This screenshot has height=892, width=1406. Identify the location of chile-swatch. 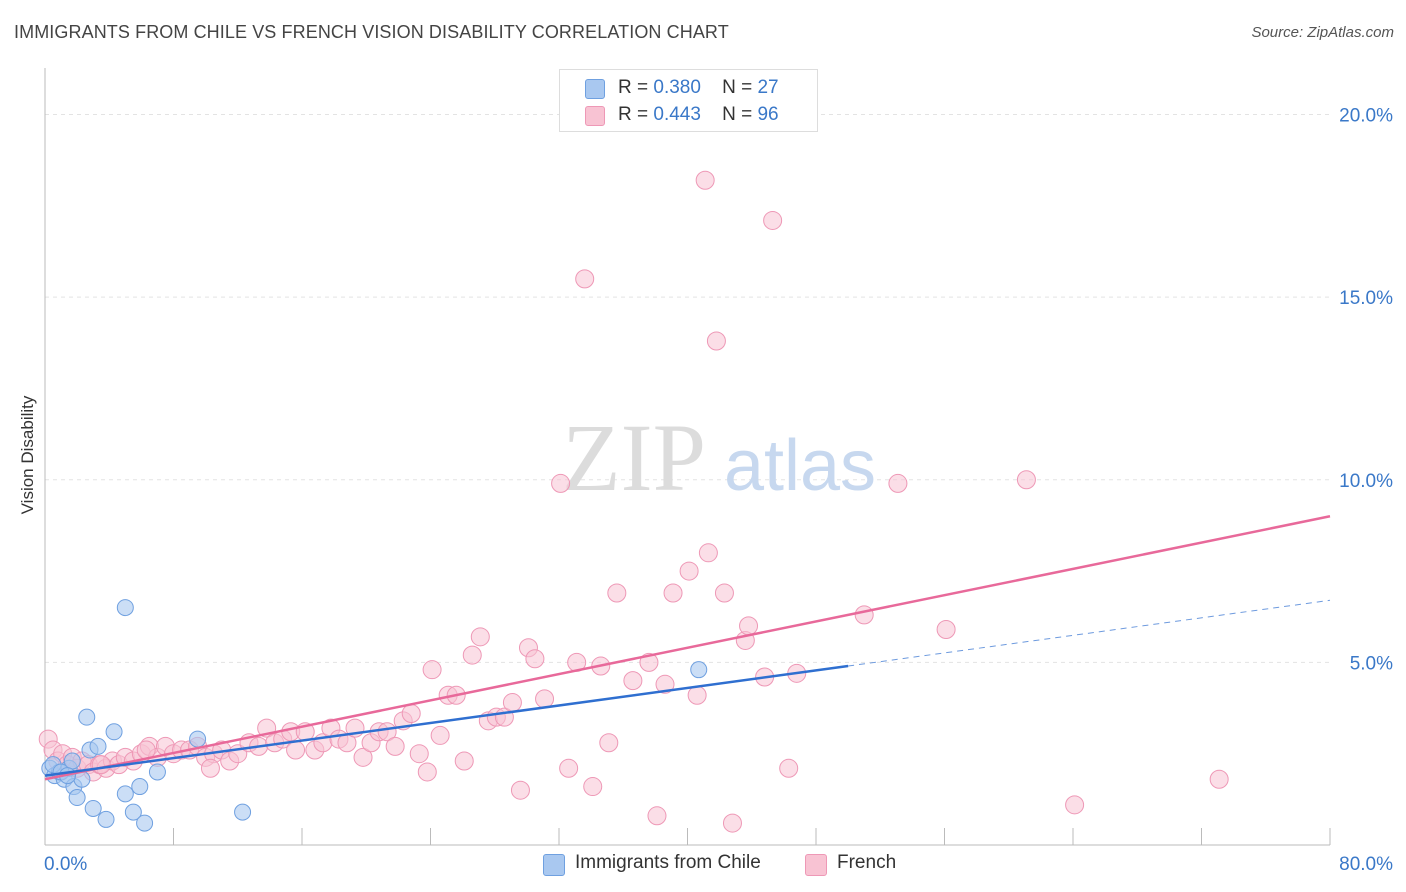
(595, 89).